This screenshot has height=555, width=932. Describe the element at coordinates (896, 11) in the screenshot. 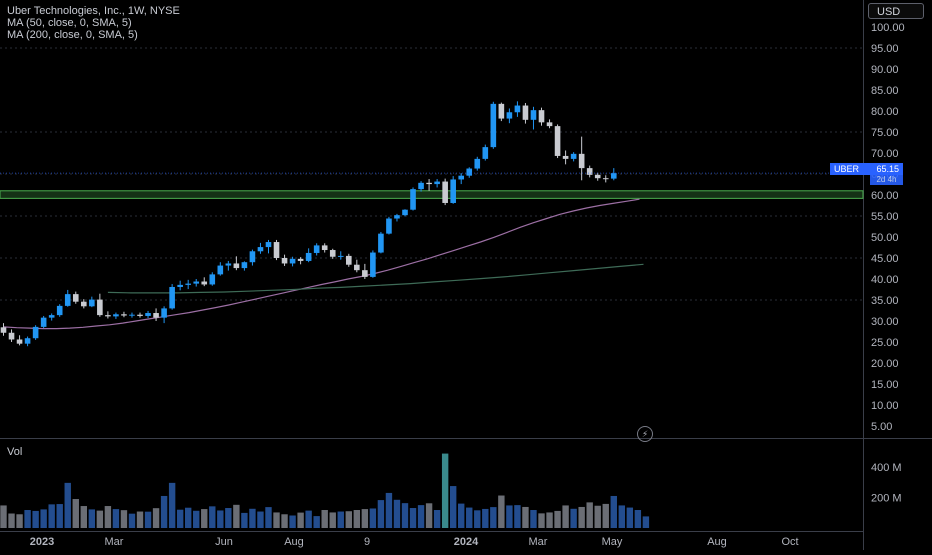

I see `currency-selector: USD` at that location.